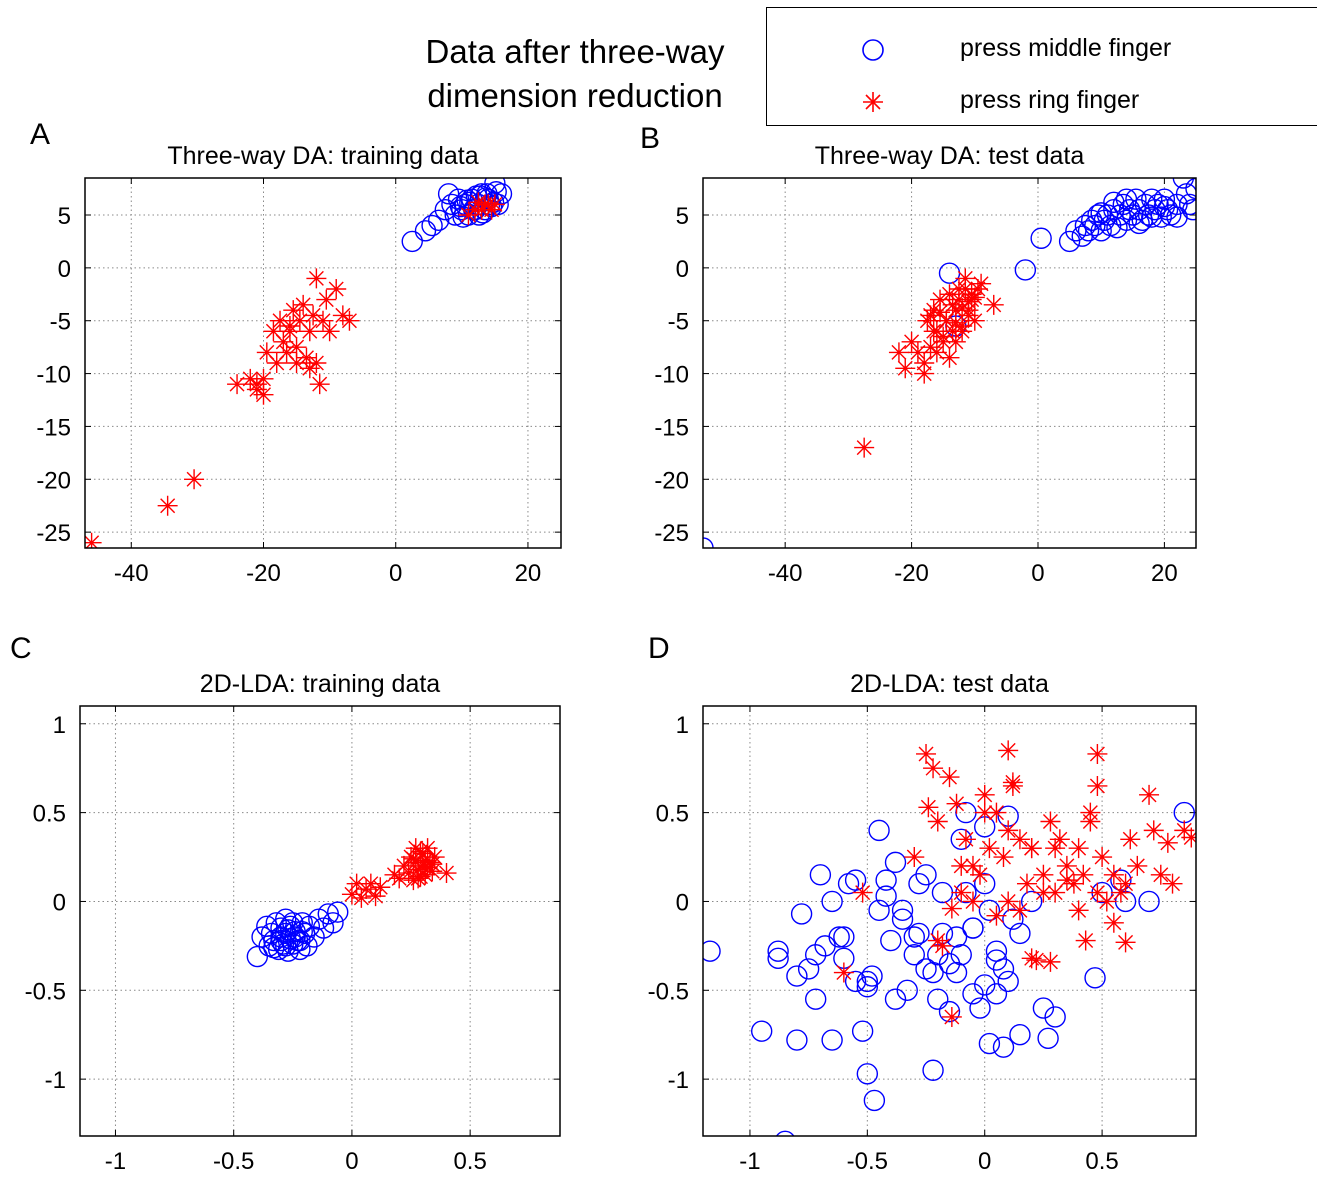 The width and height of the screenshot is (1317, 1177). I want to click on legend-circle-marker, so click(873, 50).